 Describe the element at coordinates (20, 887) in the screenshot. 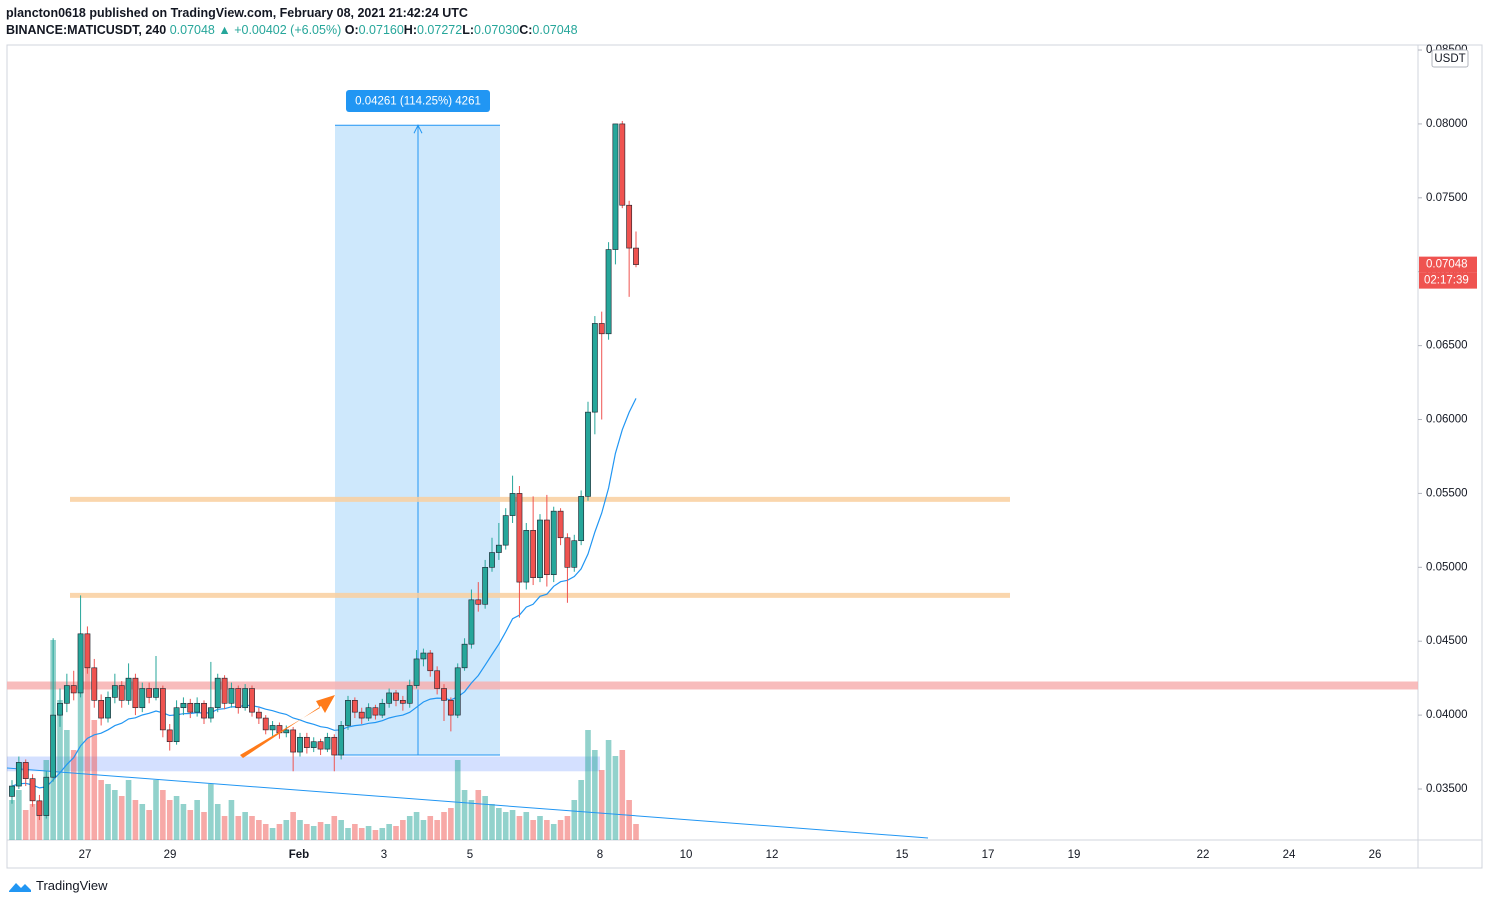

I see `brand-logo` at that location.